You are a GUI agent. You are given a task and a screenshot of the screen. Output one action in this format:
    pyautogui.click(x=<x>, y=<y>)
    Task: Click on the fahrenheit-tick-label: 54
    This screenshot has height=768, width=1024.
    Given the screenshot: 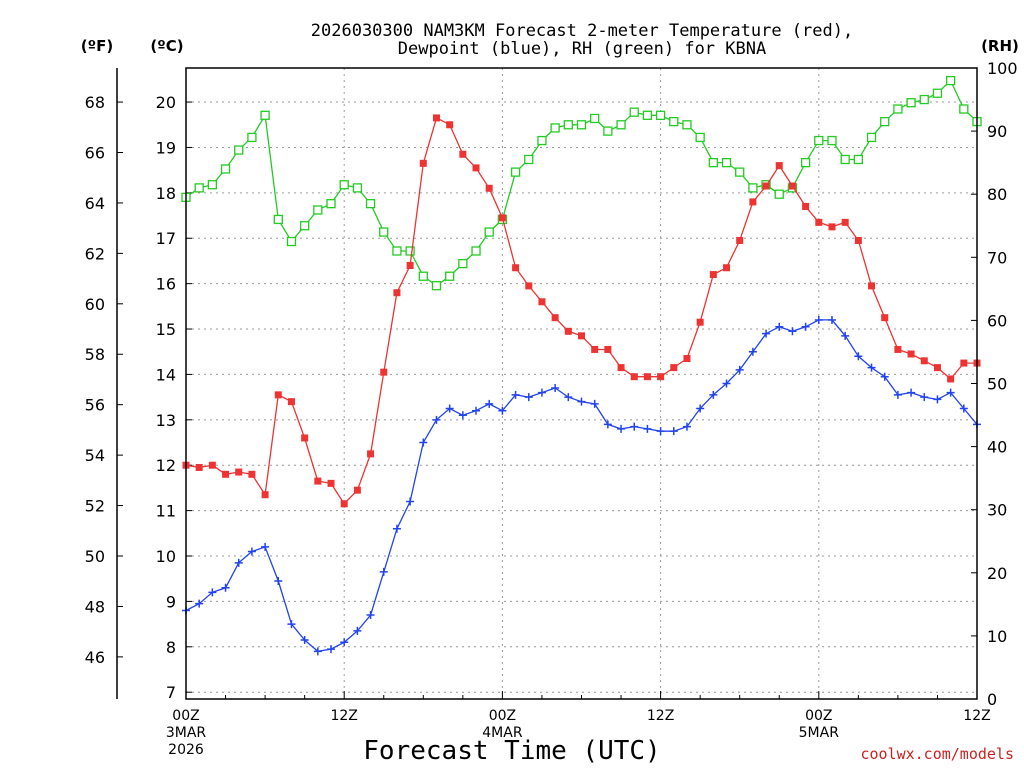 What is the action you would take?
    pyautogui.click(x=95, y=455)
    